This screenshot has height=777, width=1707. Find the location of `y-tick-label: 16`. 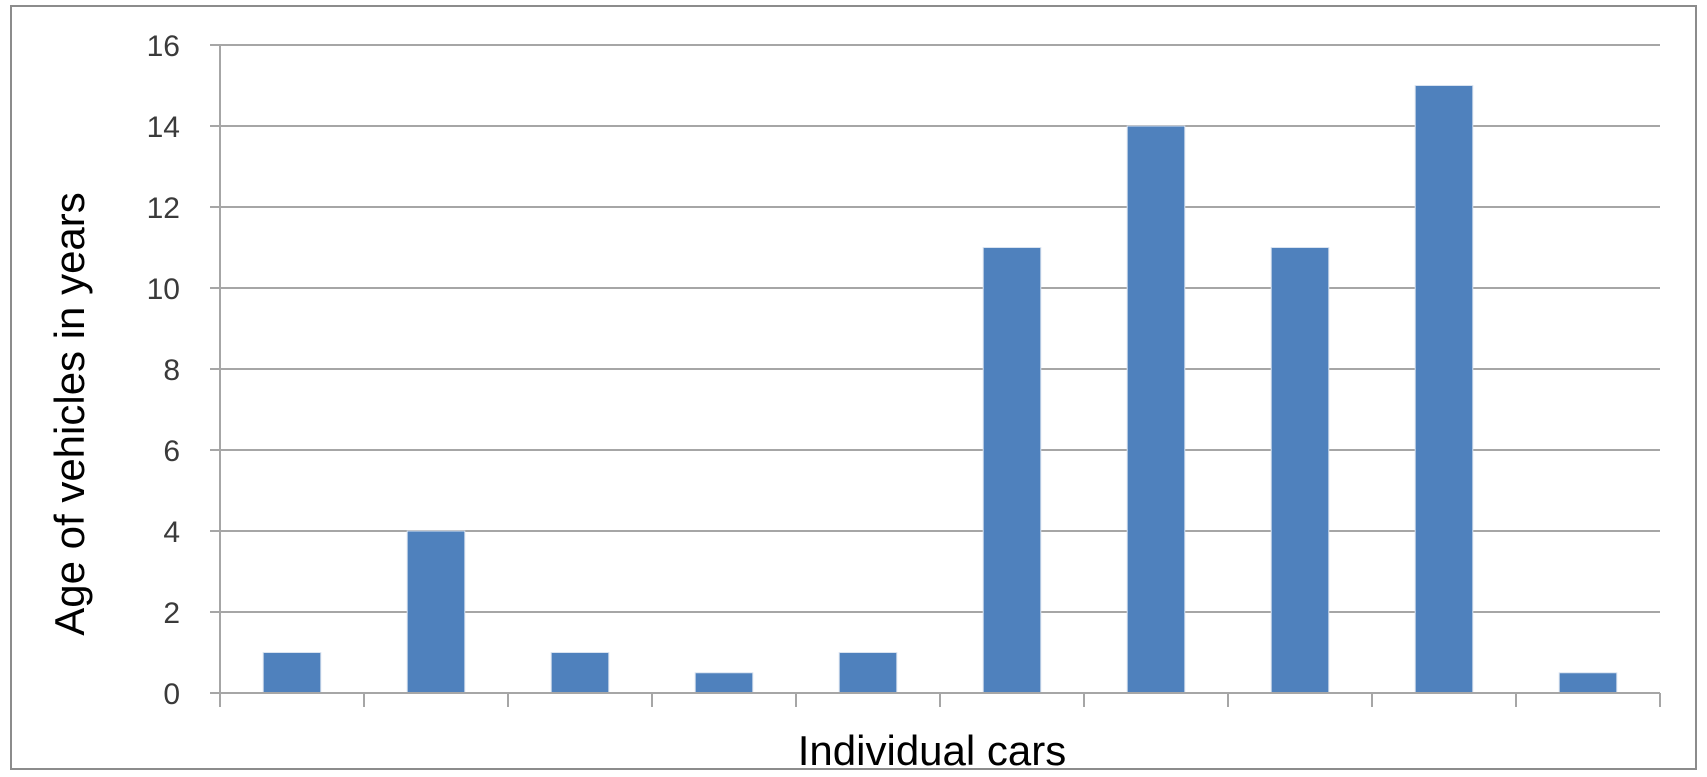

y-tick-label: 16 is located at coordinates (163, 46).